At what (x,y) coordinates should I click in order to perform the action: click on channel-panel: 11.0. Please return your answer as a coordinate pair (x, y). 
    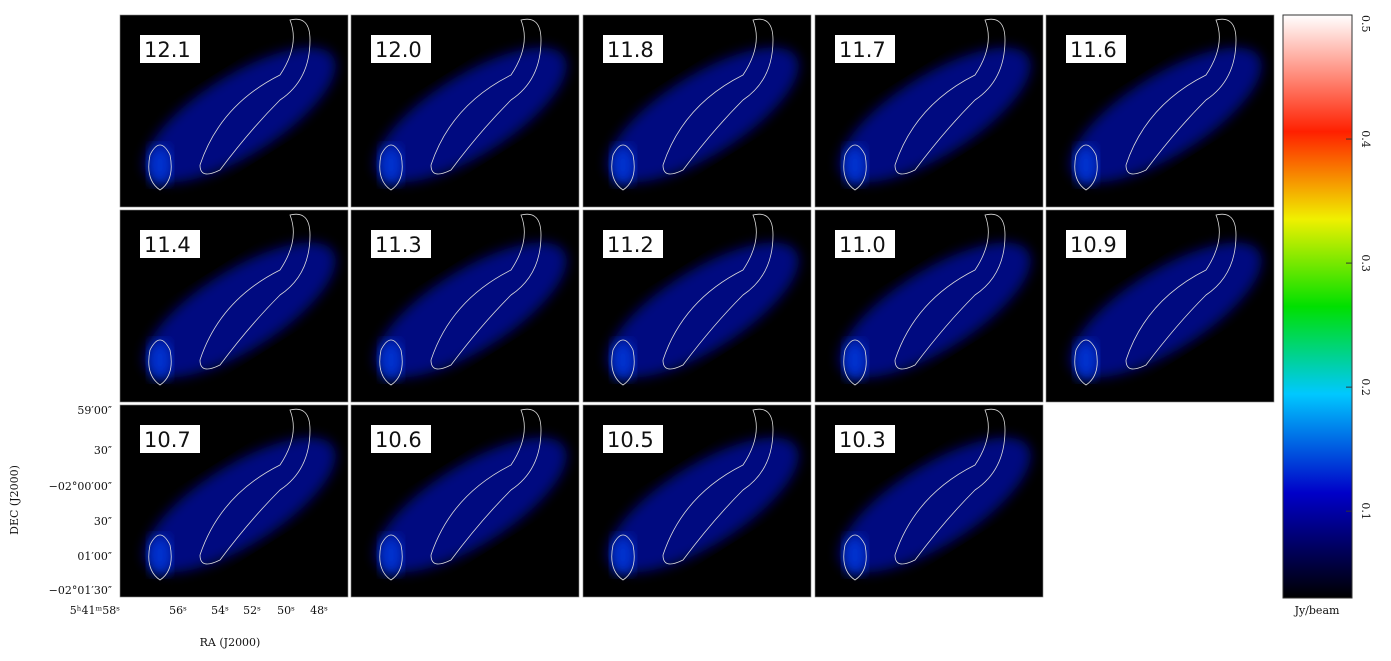
    Looking at the image, I should click on (929, 306).